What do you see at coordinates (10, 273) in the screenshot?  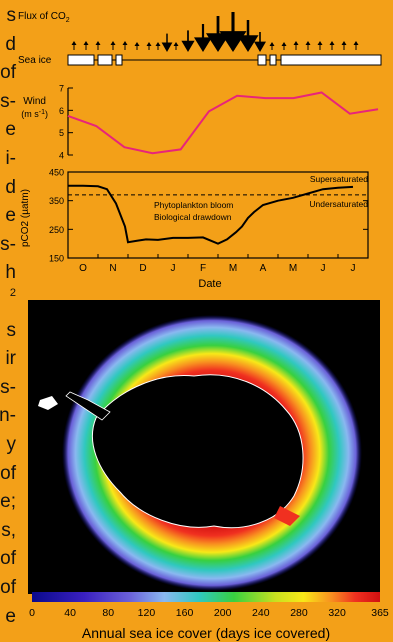 I see `side-text-fragment: h` at bounding box center [10, 273].